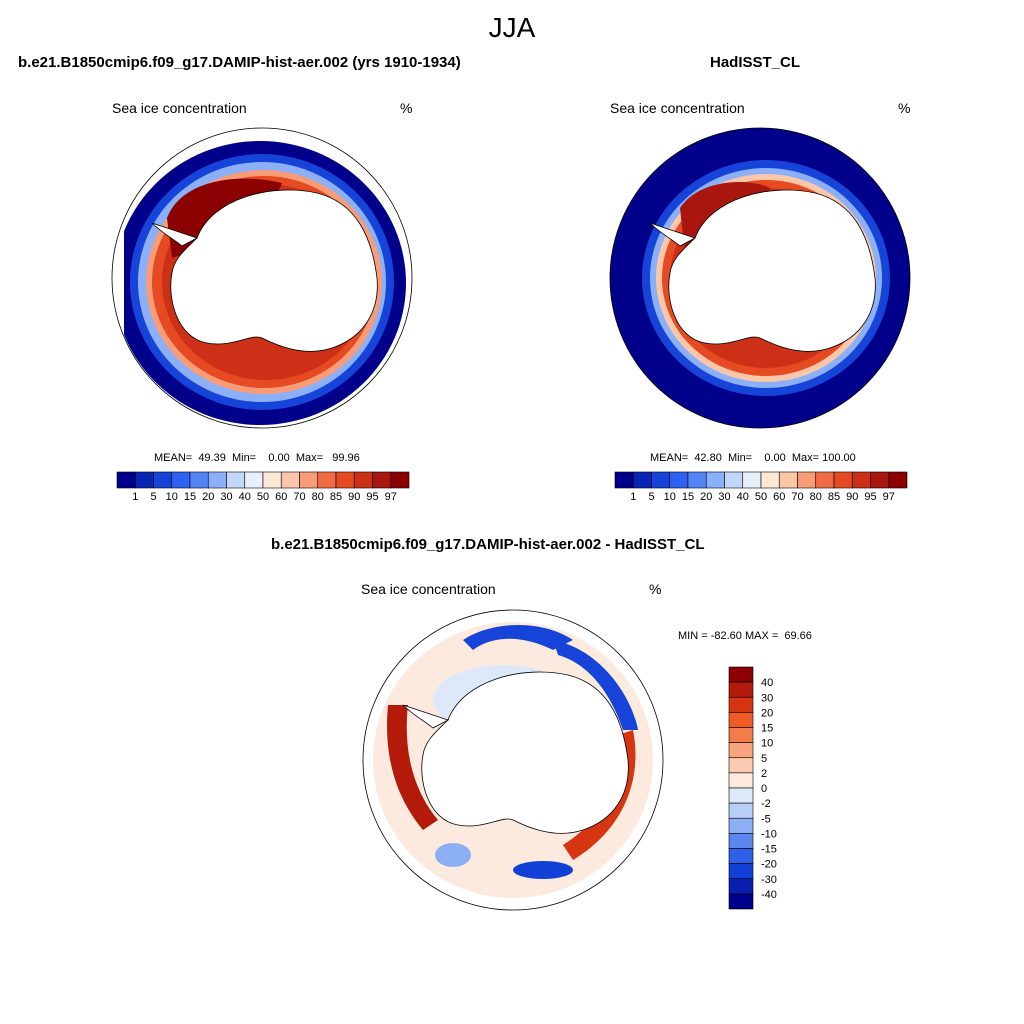 The image size is (1024, 1024). I want to click on map-observed, so click(760, 278).